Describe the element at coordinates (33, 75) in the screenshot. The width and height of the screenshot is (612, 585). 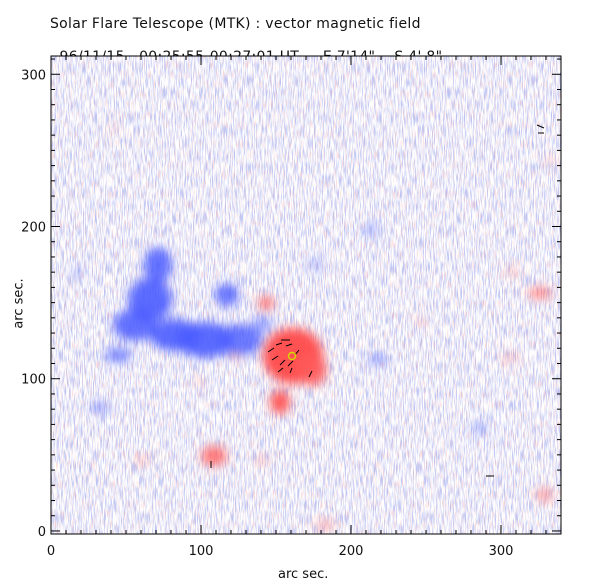
I see `y-tick-label: 300` at that location.